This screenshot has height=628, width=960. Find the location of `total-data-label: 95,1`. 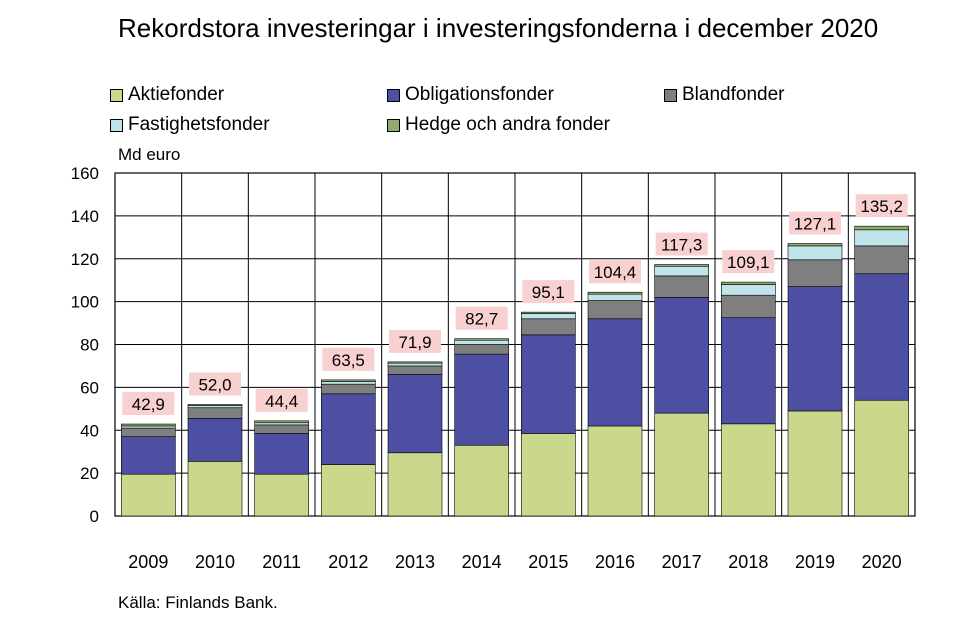

total-data-label: 95,1 is located at coordinates (548, 292).